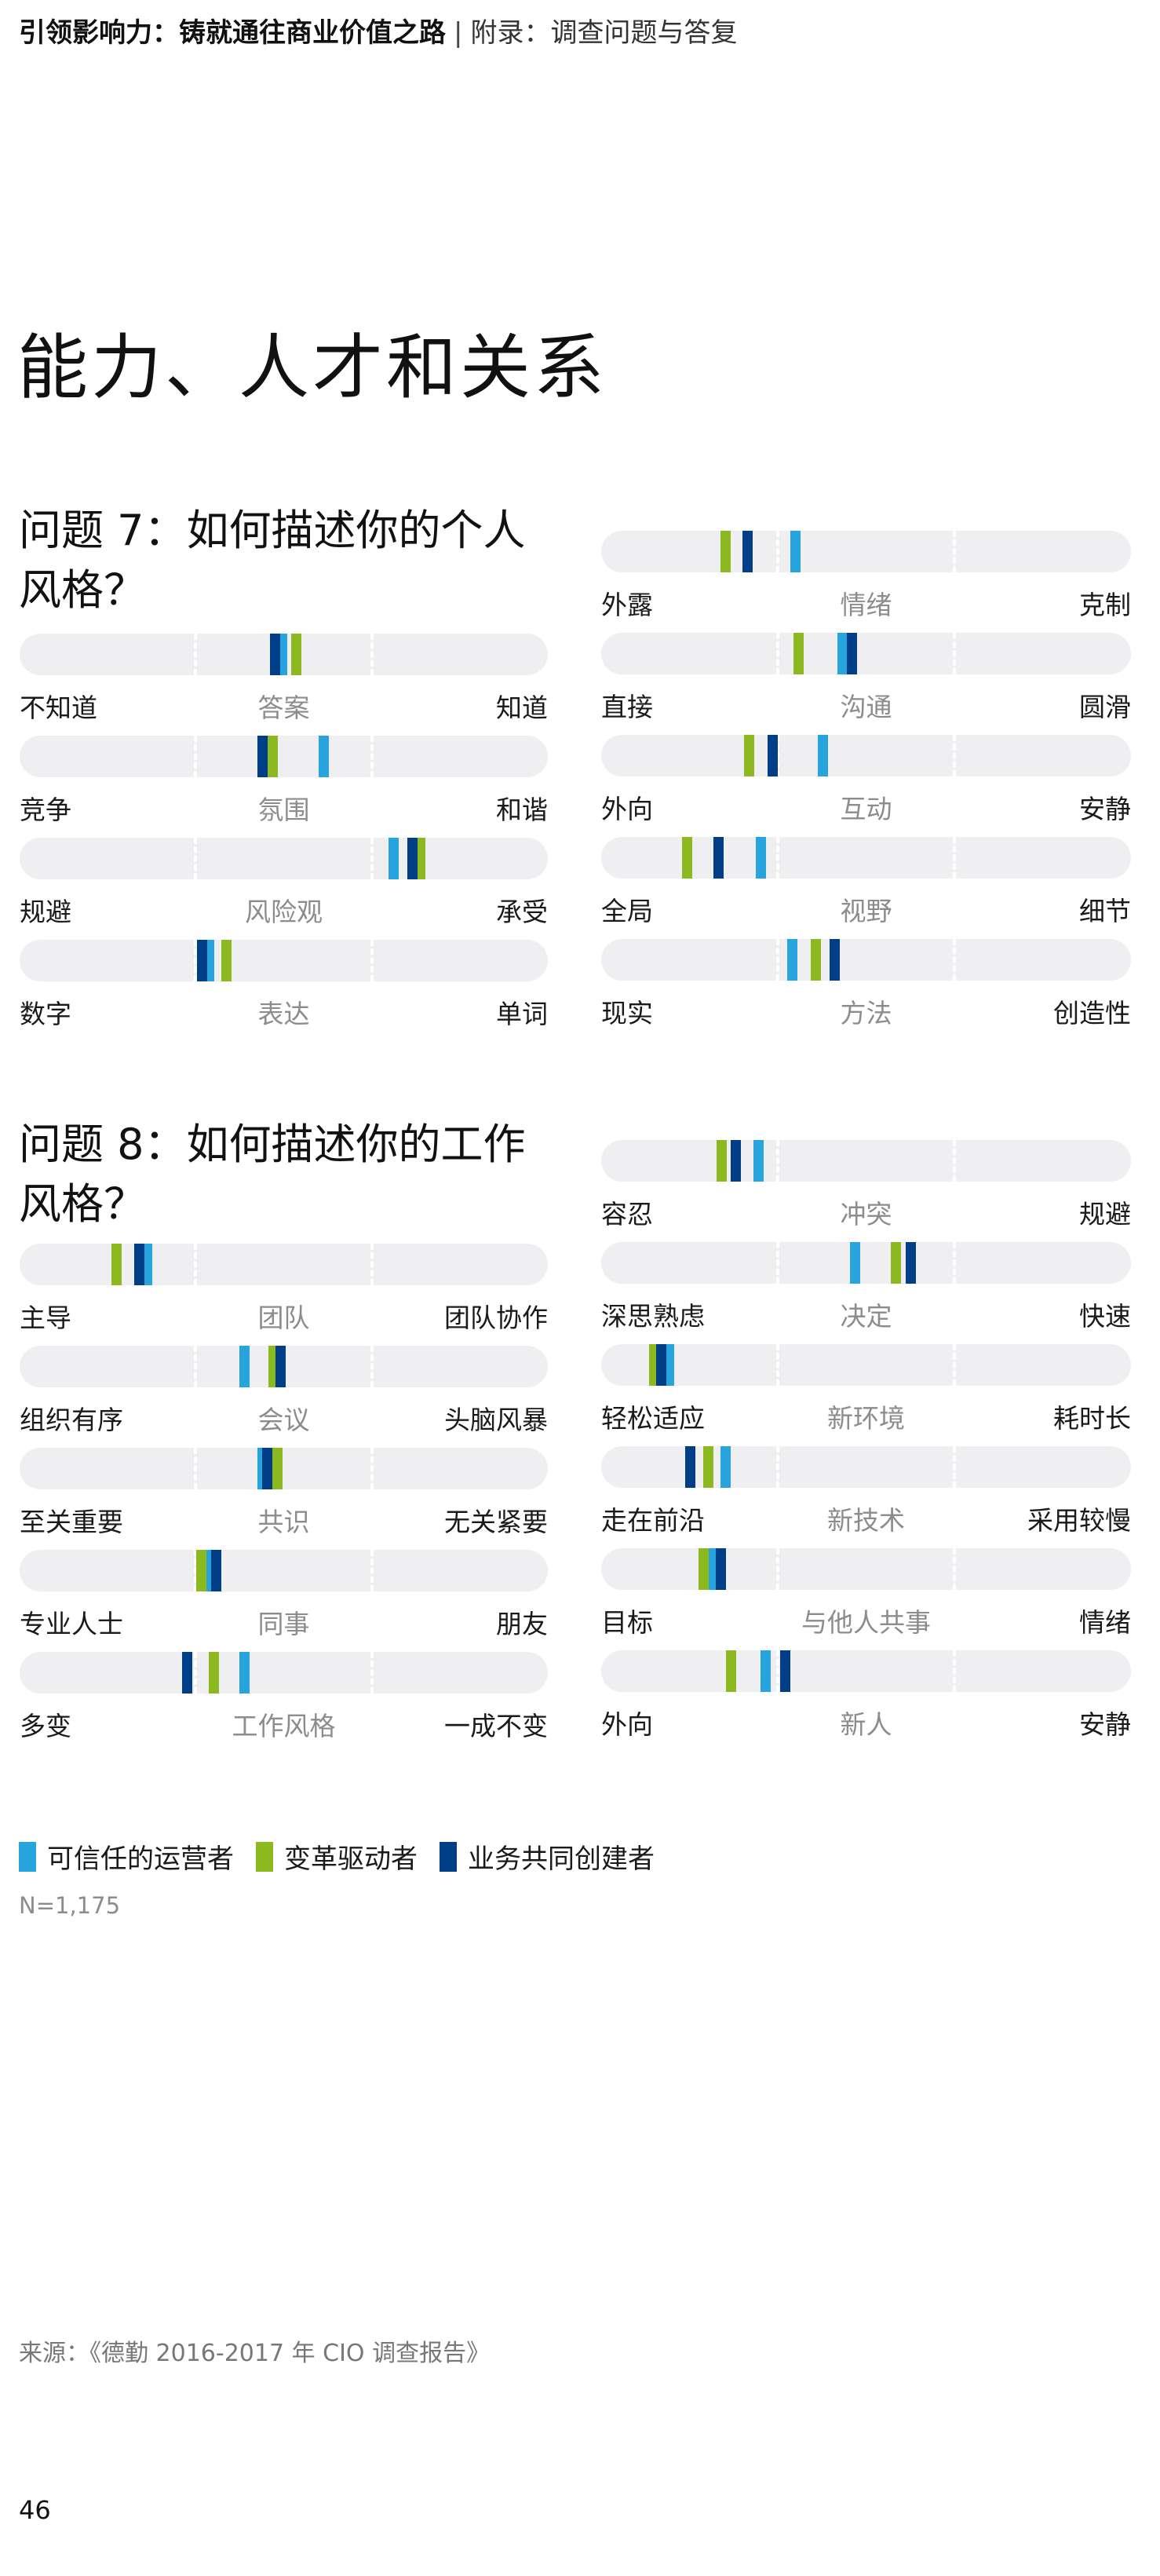 The image size is (1160, 2576). What do you see at coordinates (351, 1859) in the screenshot?
I see `legend-label: 变革驱动者` at bounding box center [351, 1859].